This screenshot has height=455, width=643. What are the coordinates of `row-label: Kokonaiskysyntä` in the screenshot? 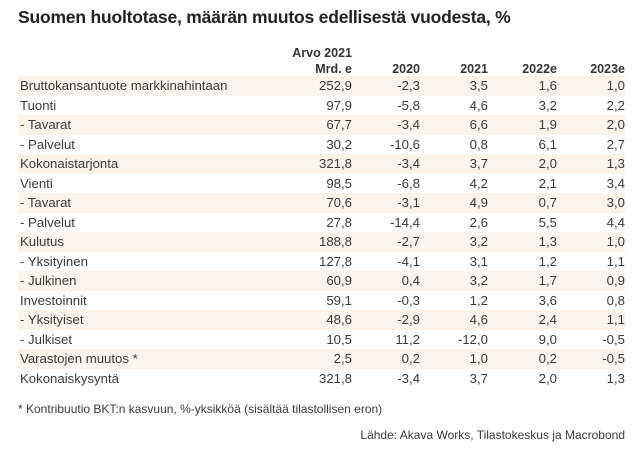 It's located at (69, 378).